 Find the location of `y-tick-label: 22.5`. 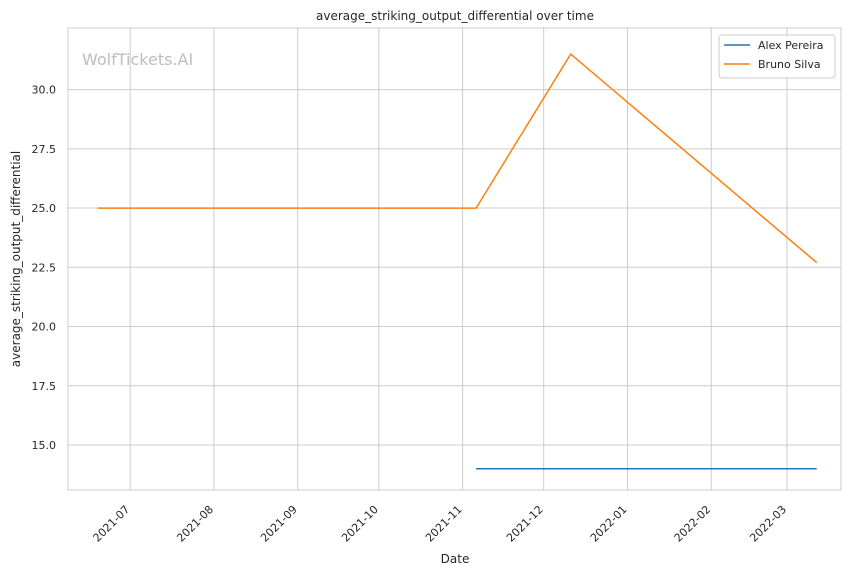

y-tick-label: 22.5 is located at coordinates (44, 267).